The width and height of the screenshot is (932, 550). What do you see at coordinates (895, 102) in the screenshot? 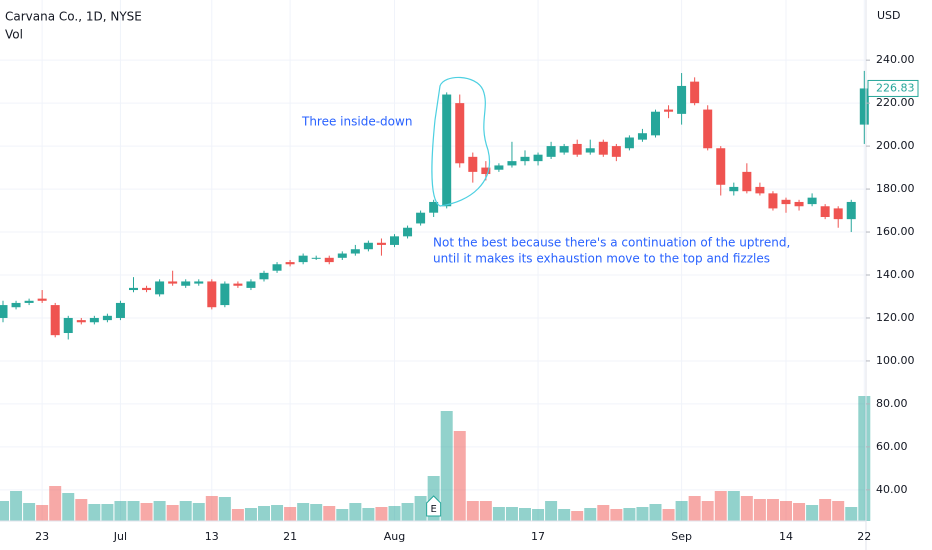
I see `y-tick-label: 220.00` at bounding box center [895, 102].